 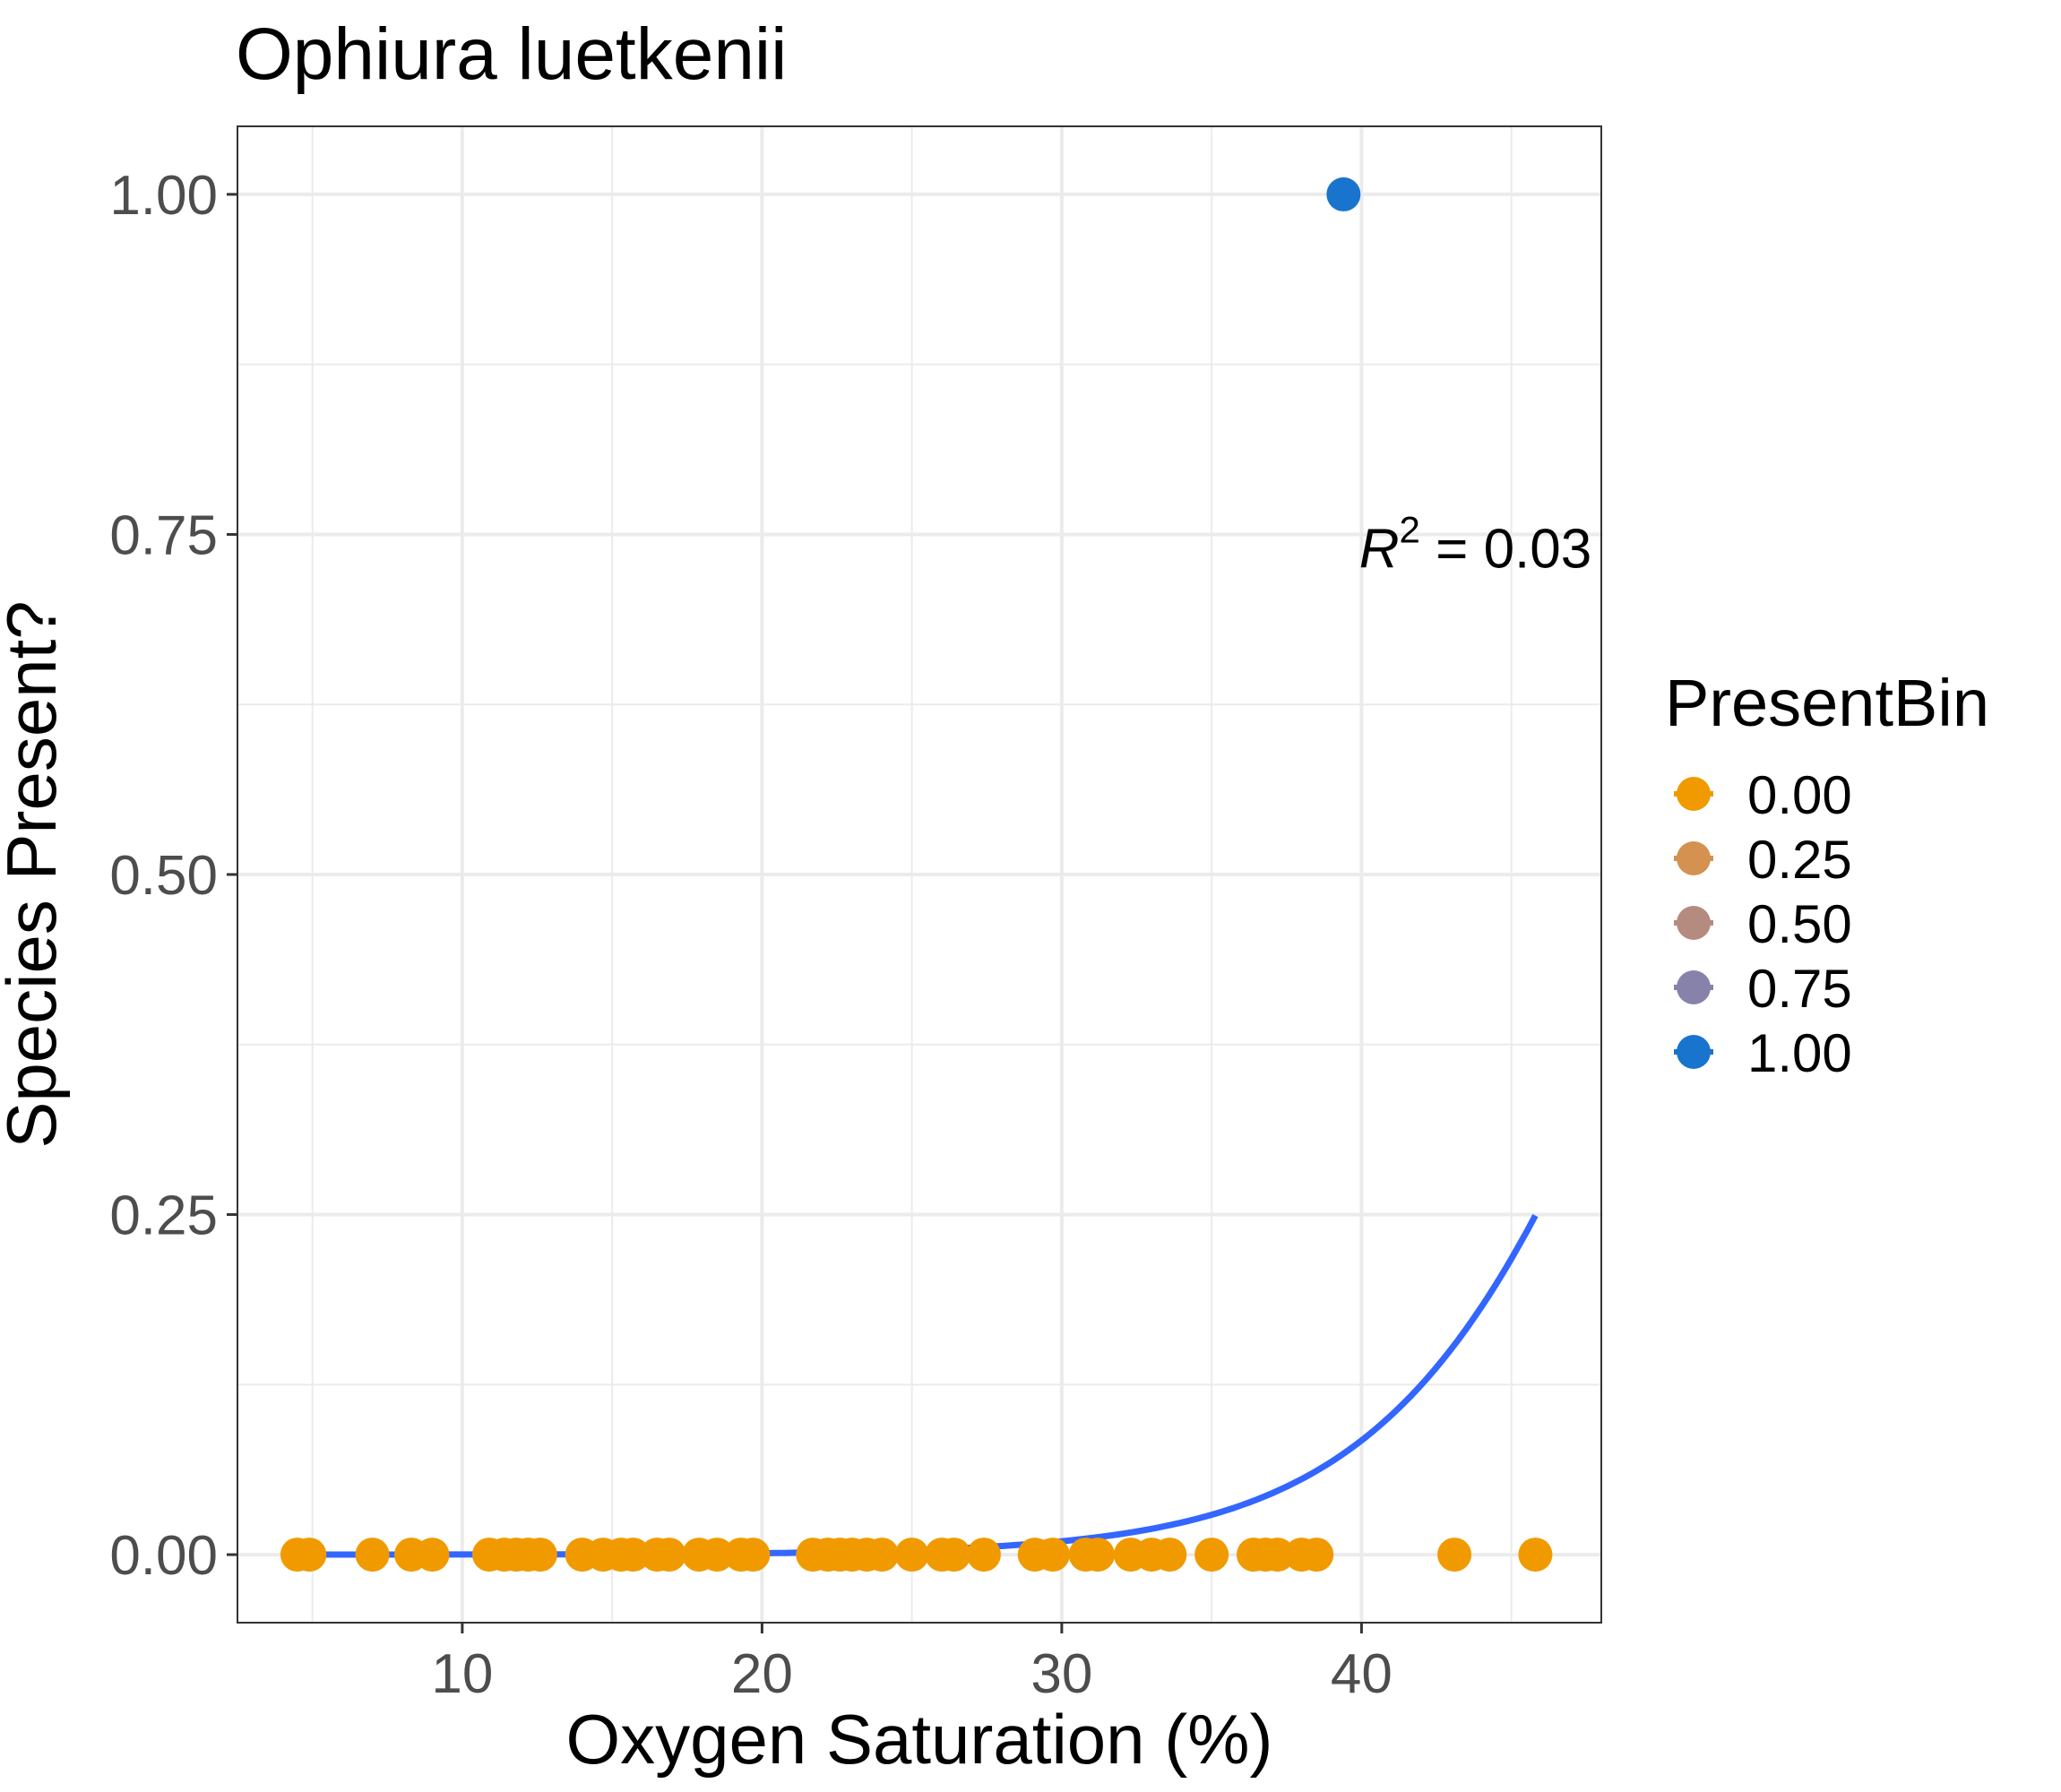 What do you see at coordinates (462, 1674) in the screenshot?
I see `x-tick-label: 10` at bounding box center [462, 1674].